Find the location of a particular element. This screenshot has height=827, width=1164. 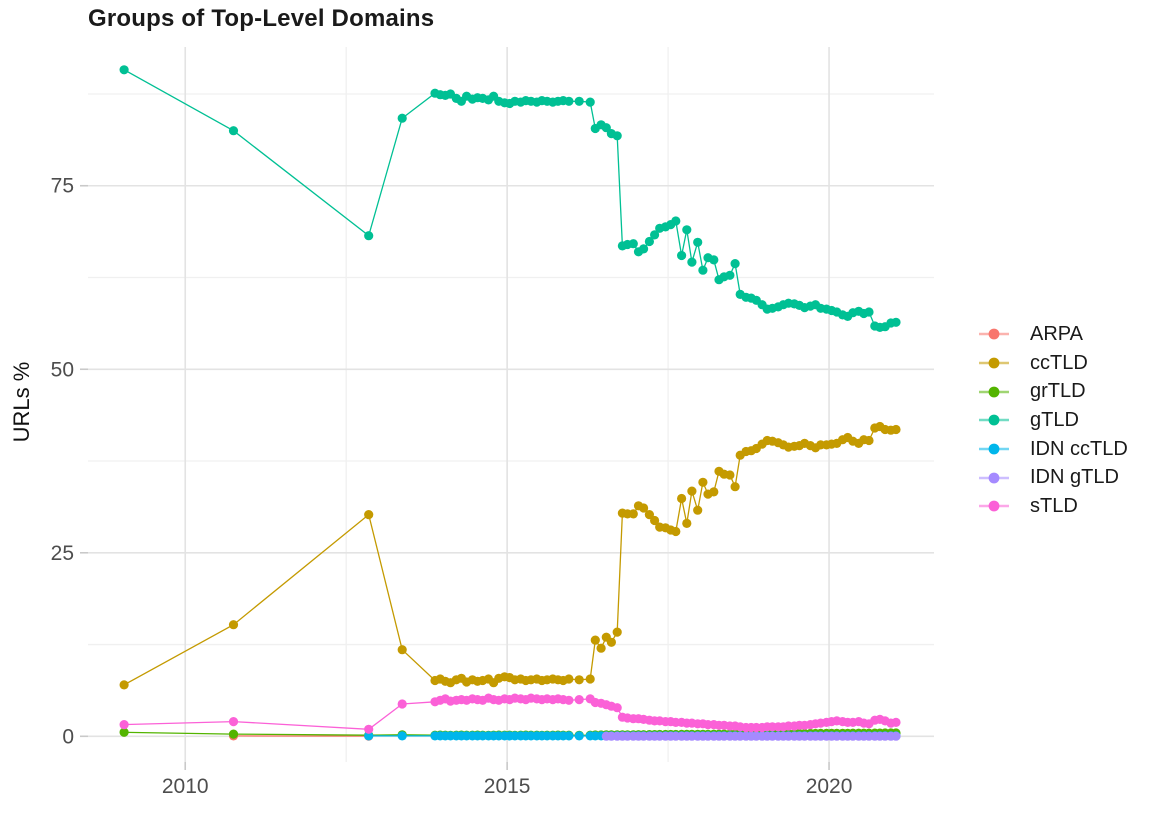

legend-label: gTLD is located at coordinates (1054, 419).